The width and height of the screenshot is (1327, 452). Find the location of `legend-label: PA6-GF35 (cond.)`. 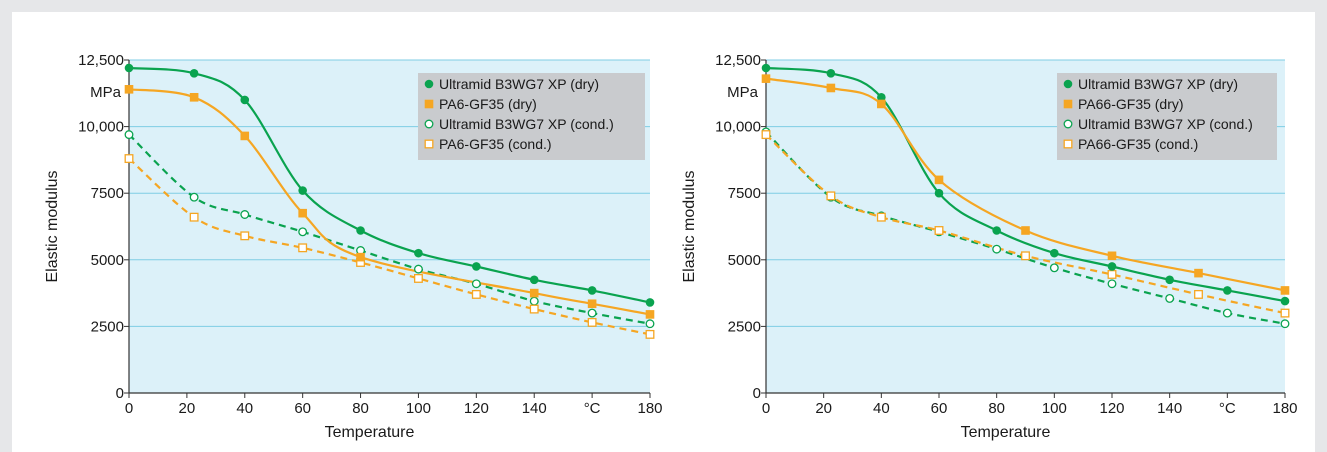

legend-label: PA6-GF35 (cond.) is located at coordinates (495, 144).